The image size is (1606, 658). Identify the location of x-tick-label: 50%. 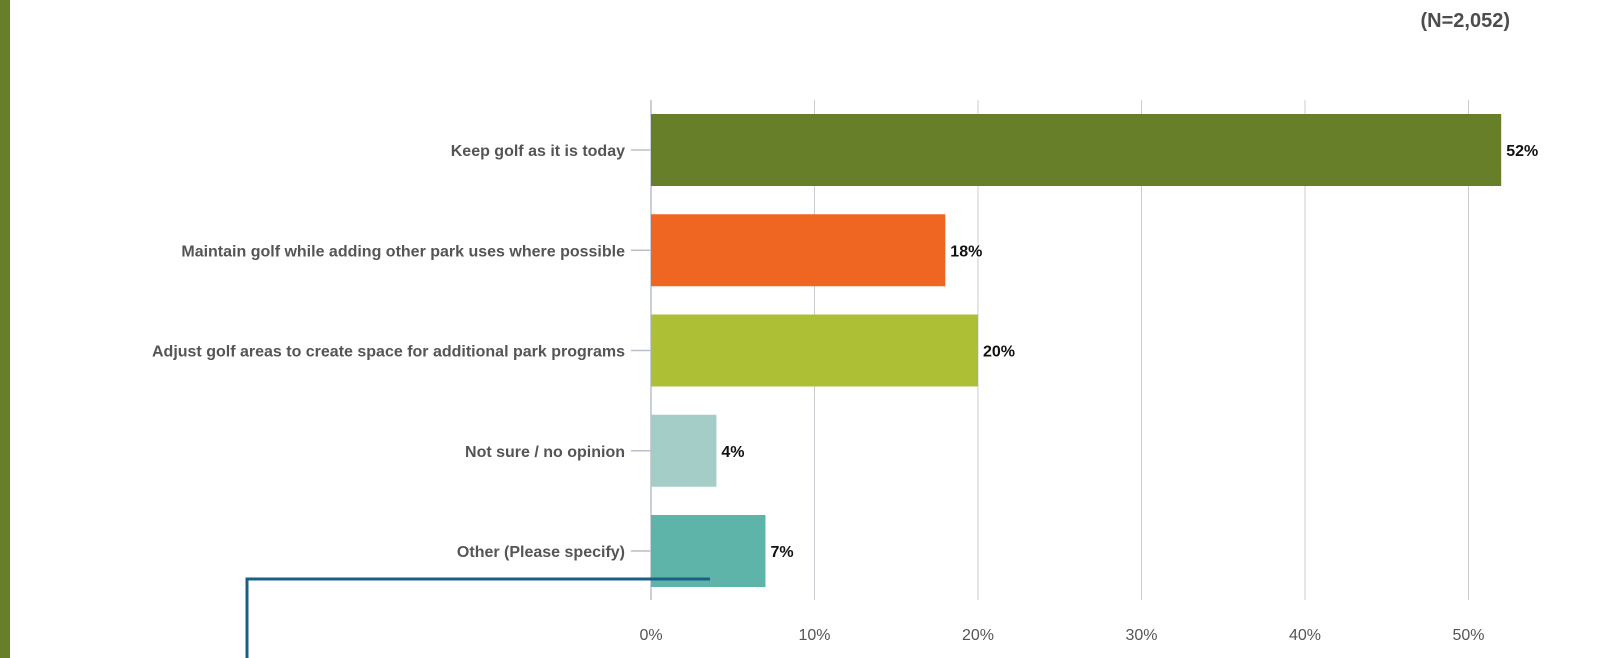
(1468, 635).